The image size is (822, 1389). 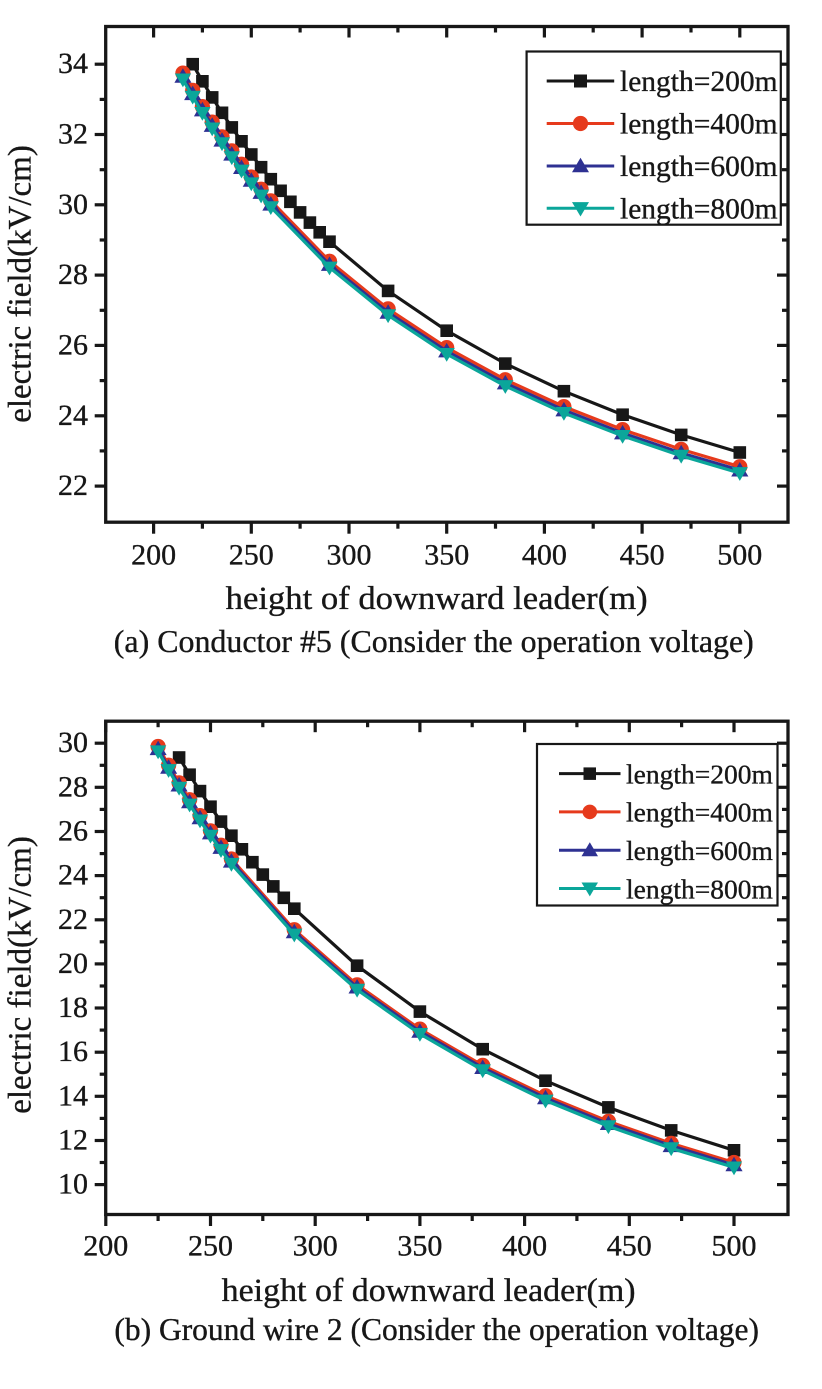 I want to click on svg-text: 12, so click(x=73, y=1140).